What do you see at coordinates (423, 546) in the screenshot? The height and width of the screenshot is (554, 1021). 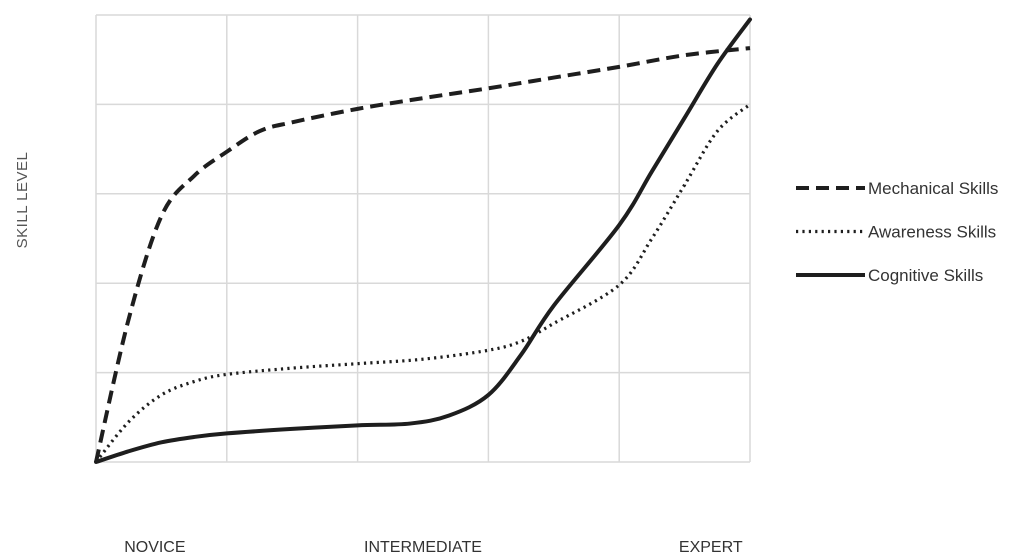 I see `x-tick-label: INTERMEDIATE` at bounding box center [423, 546].